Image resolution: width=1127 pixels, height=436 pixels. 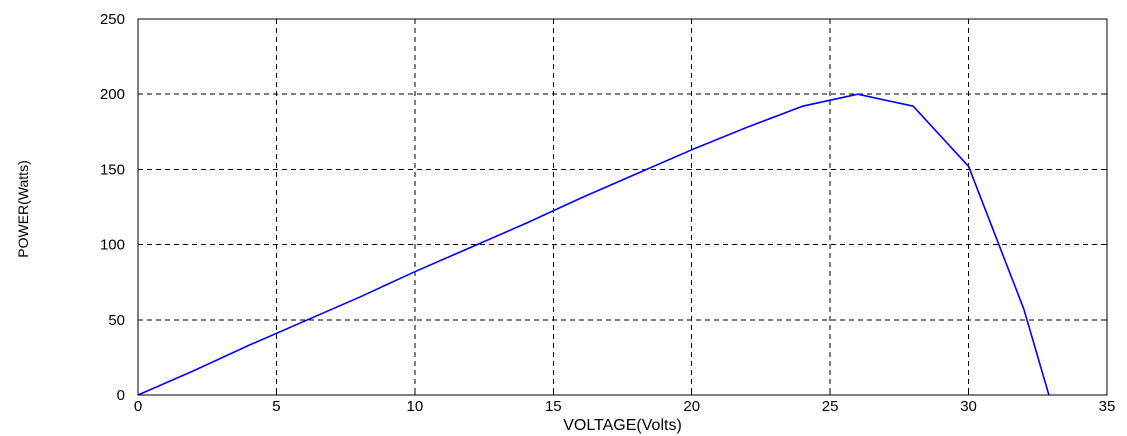 What do you see at coordinates (112, 245) in the screenshot?
I see `y-tick-label: 100` at bounding box center [112, 245].